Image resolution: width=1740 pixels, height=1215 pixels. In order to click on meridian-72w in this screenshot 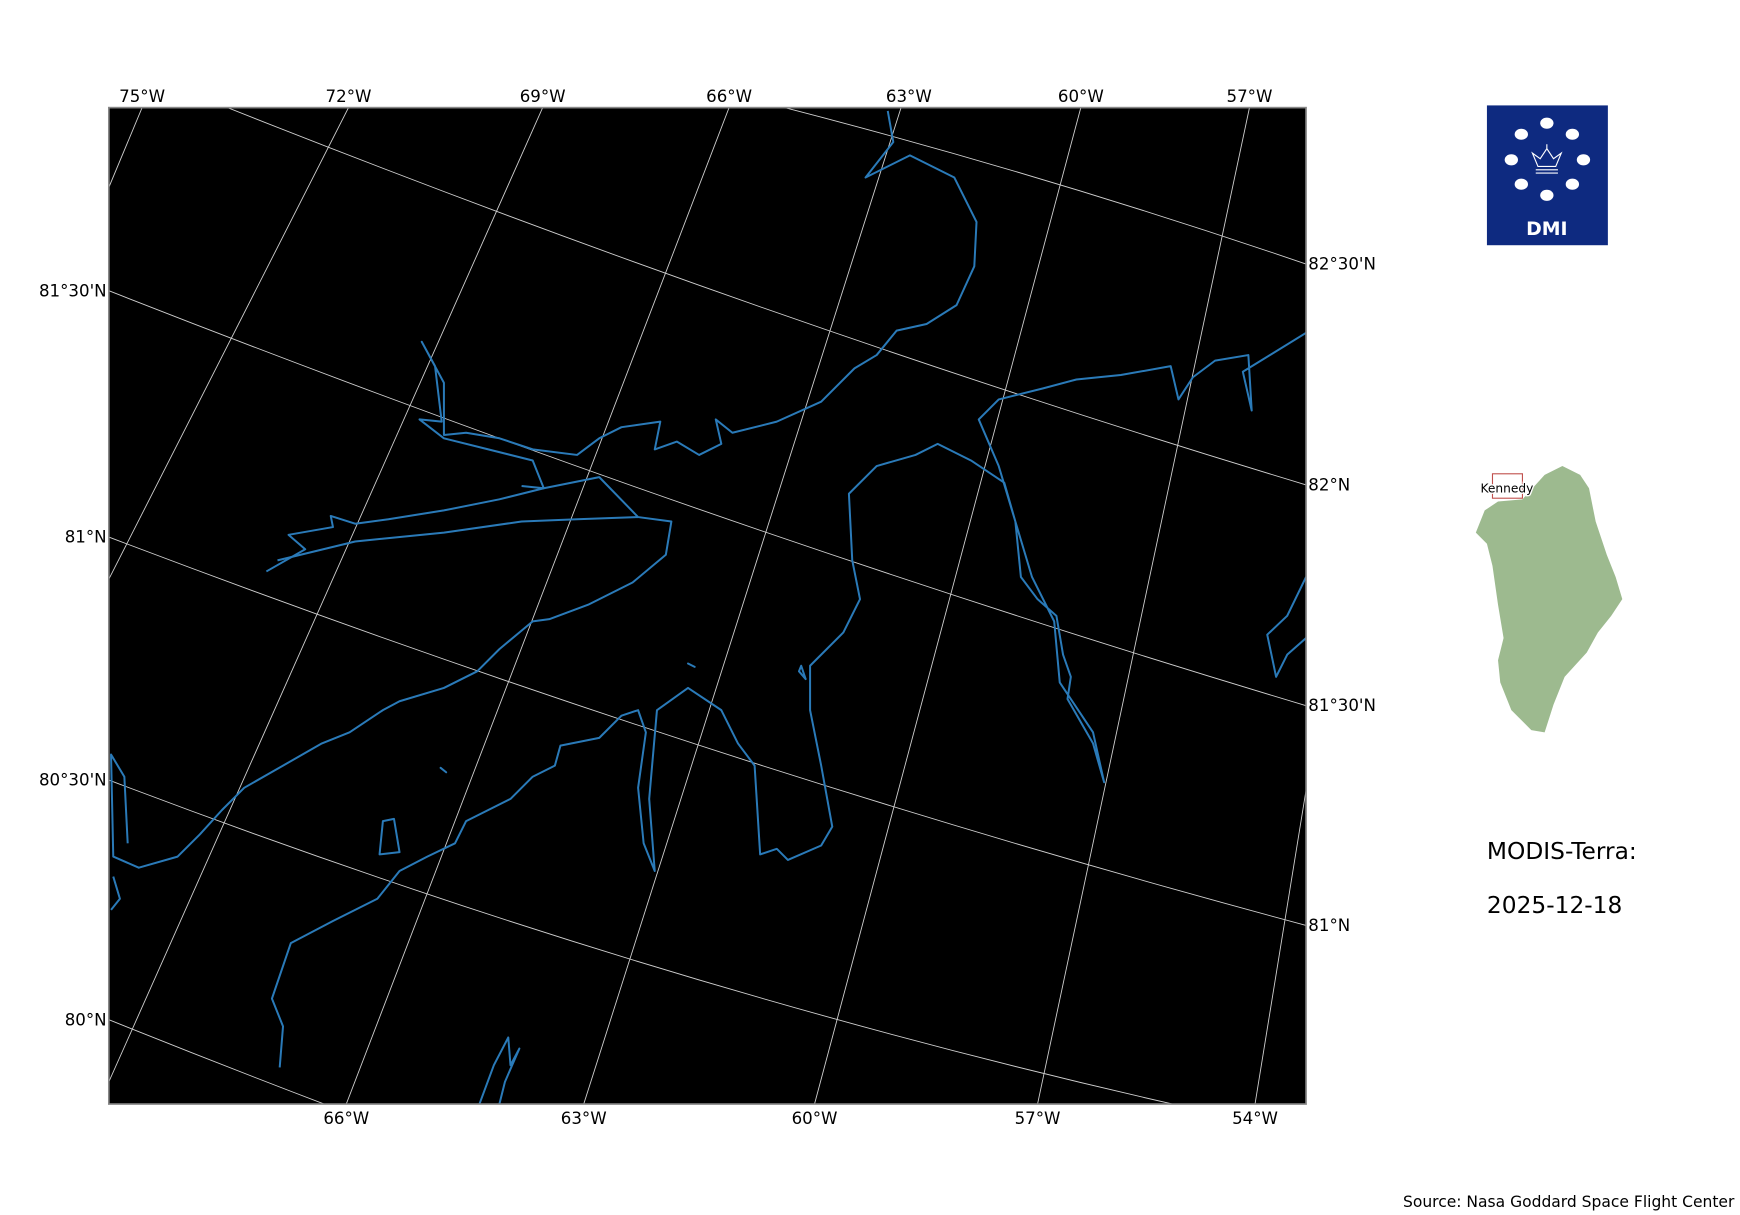, I will do `click(228, 343)`.